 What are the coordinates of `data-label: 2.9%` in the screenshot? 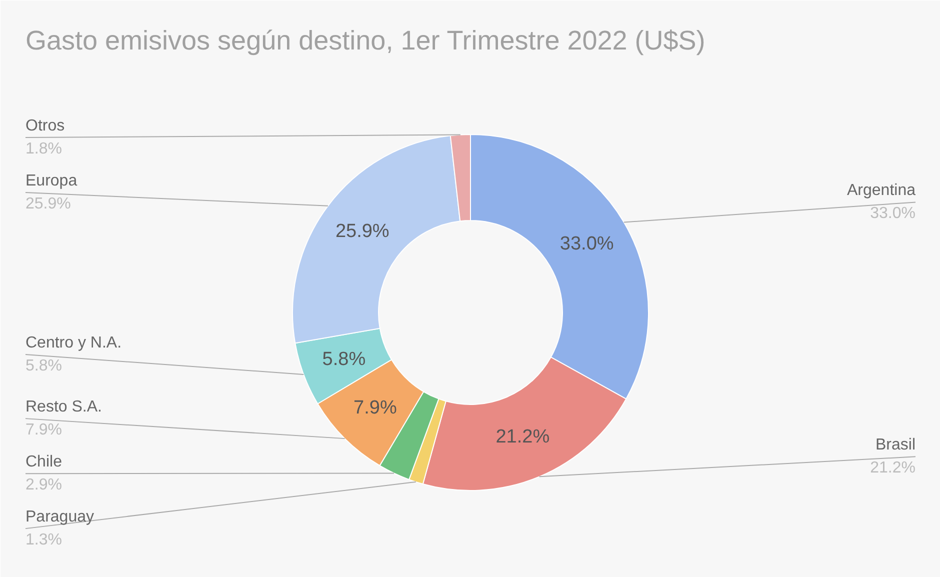 It's located at (44, 485).